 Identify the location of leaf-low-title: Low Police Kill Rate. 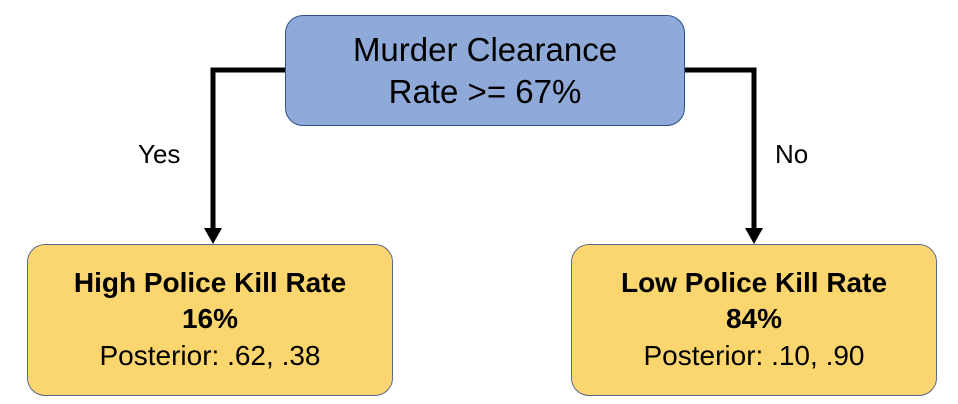
(754, 282).